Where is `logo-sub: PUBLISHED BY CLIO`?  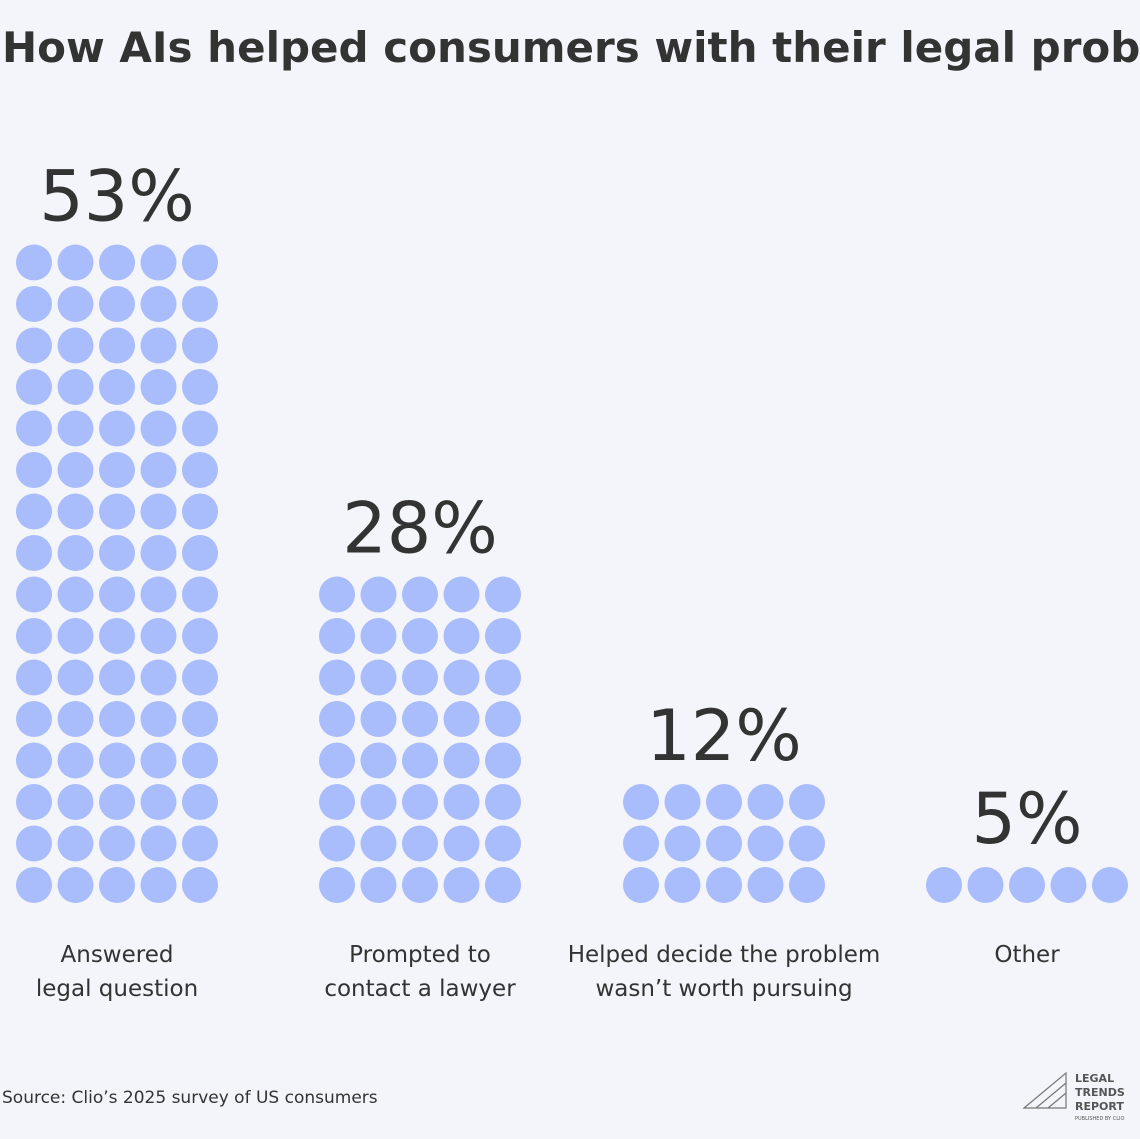 logo-sub: PUBLISHED BY CLIO is located at coordinates (1099, 1119).